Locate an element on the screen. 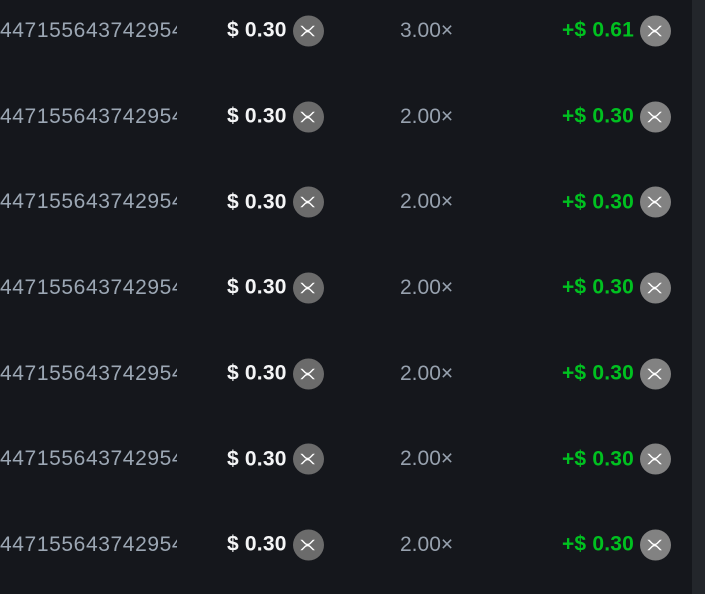 Image resolution: width=705 pixels, height=594 pixels. payout-cell: +$ 0.61 is located at coordinates (616, 31).